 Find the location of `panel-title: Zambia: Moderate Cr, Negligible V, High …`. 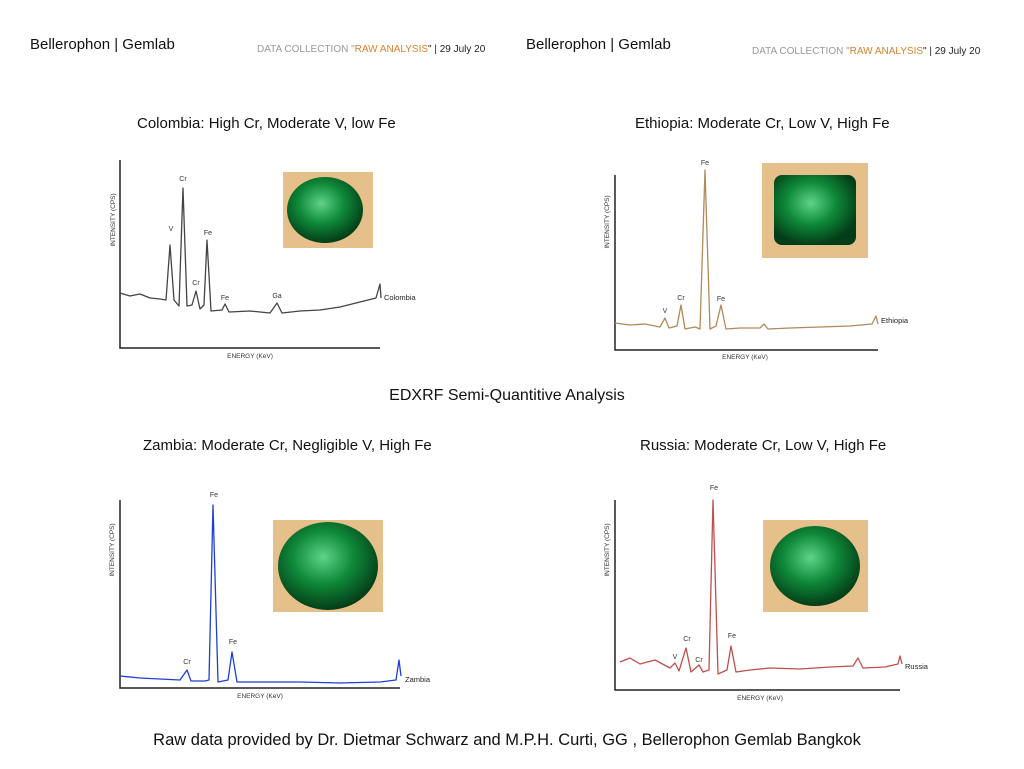

panel-title: Zambia: Moderate Cr, Negligible V, High … is located at coordinates (287, 445).